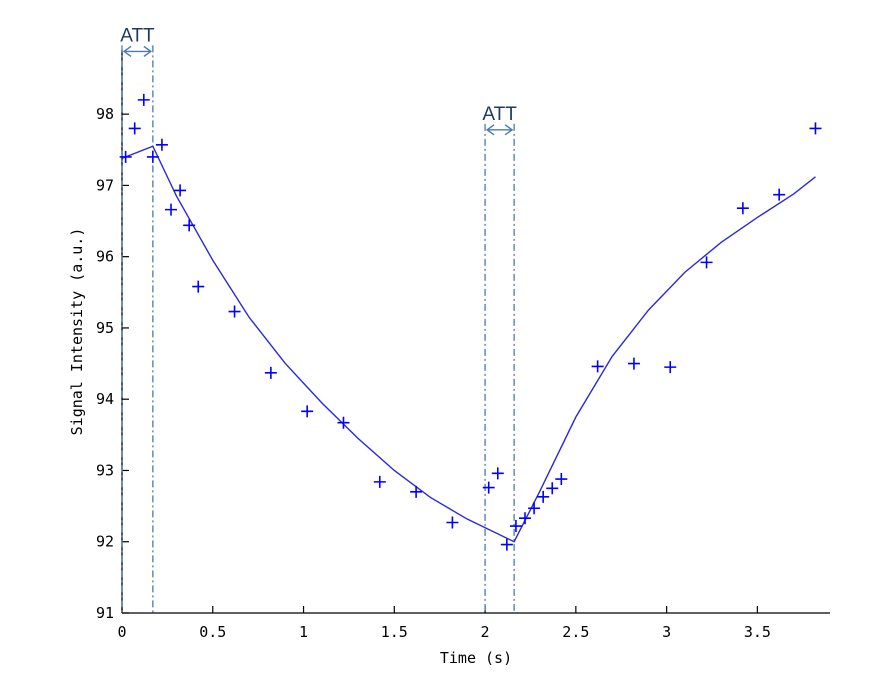 The image size is (888, 689). What do you see at coordinates (575, 632) in the screenshot?
I see `x-tick-label: 2.5` at bounding box center [575, 632].